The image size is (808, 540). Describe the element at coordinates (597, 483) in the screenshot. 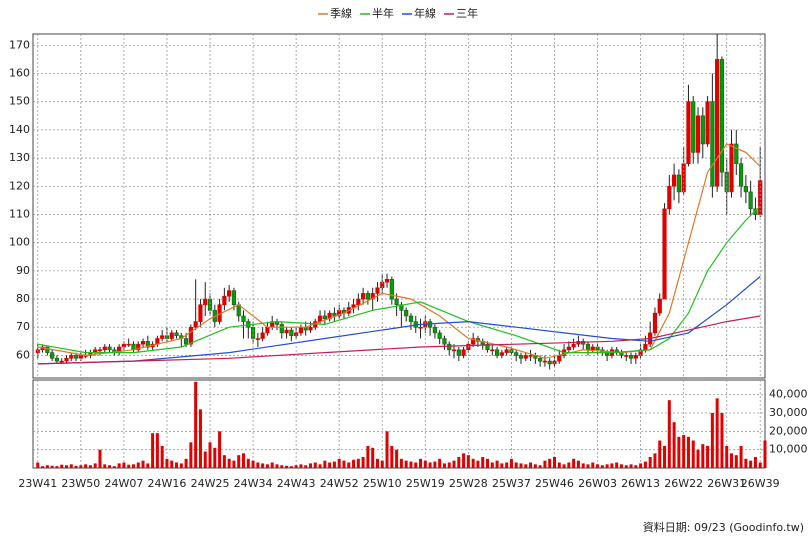

I see `x-tick-label: 26W03` at that location.